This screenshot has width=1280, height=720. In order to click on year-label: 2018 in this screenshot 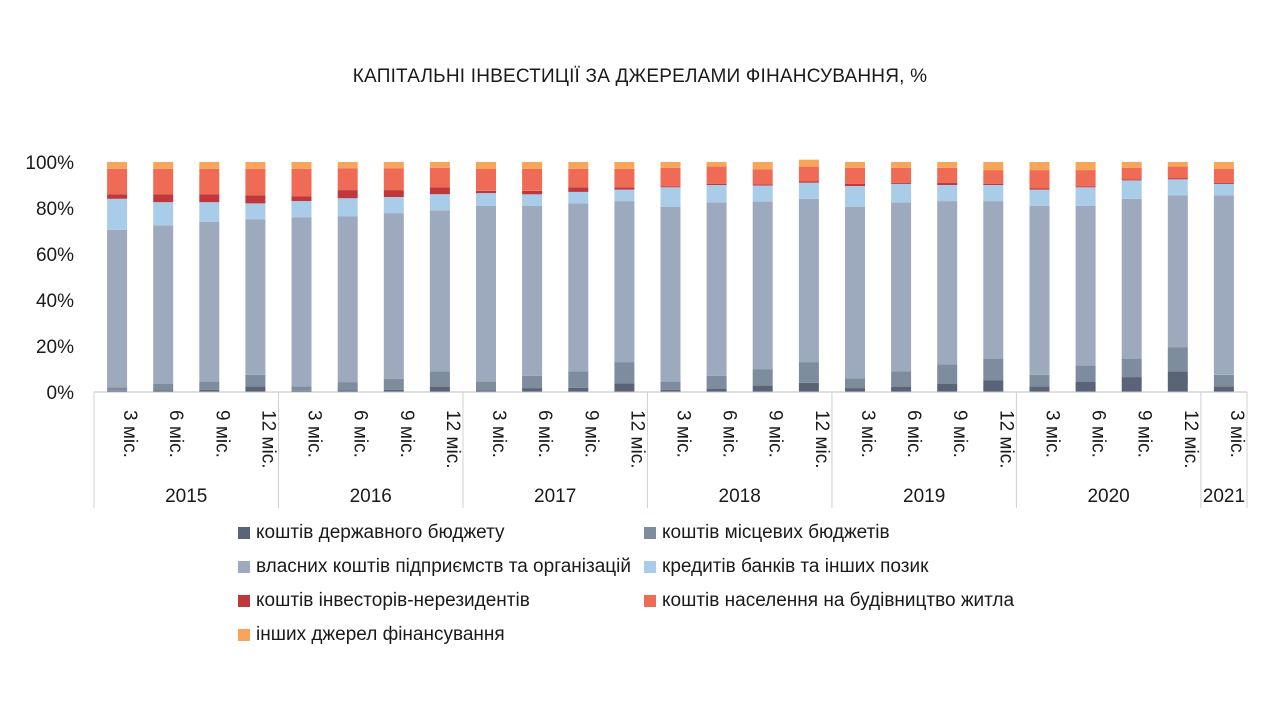, I will do `click(740, 496)`.